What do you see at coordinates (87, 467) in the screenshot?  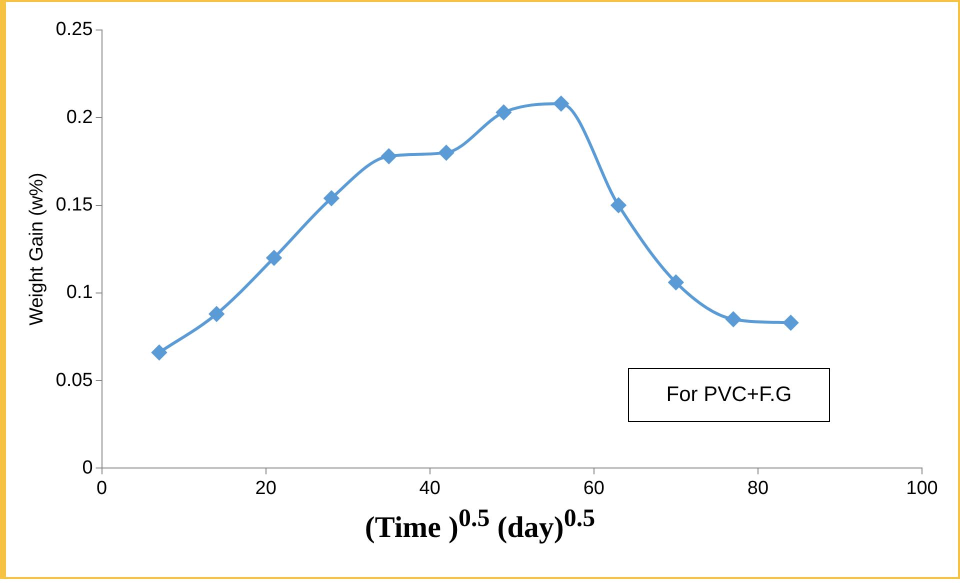 I see `y-tick-label: 0` at bounding box center [87, 467].